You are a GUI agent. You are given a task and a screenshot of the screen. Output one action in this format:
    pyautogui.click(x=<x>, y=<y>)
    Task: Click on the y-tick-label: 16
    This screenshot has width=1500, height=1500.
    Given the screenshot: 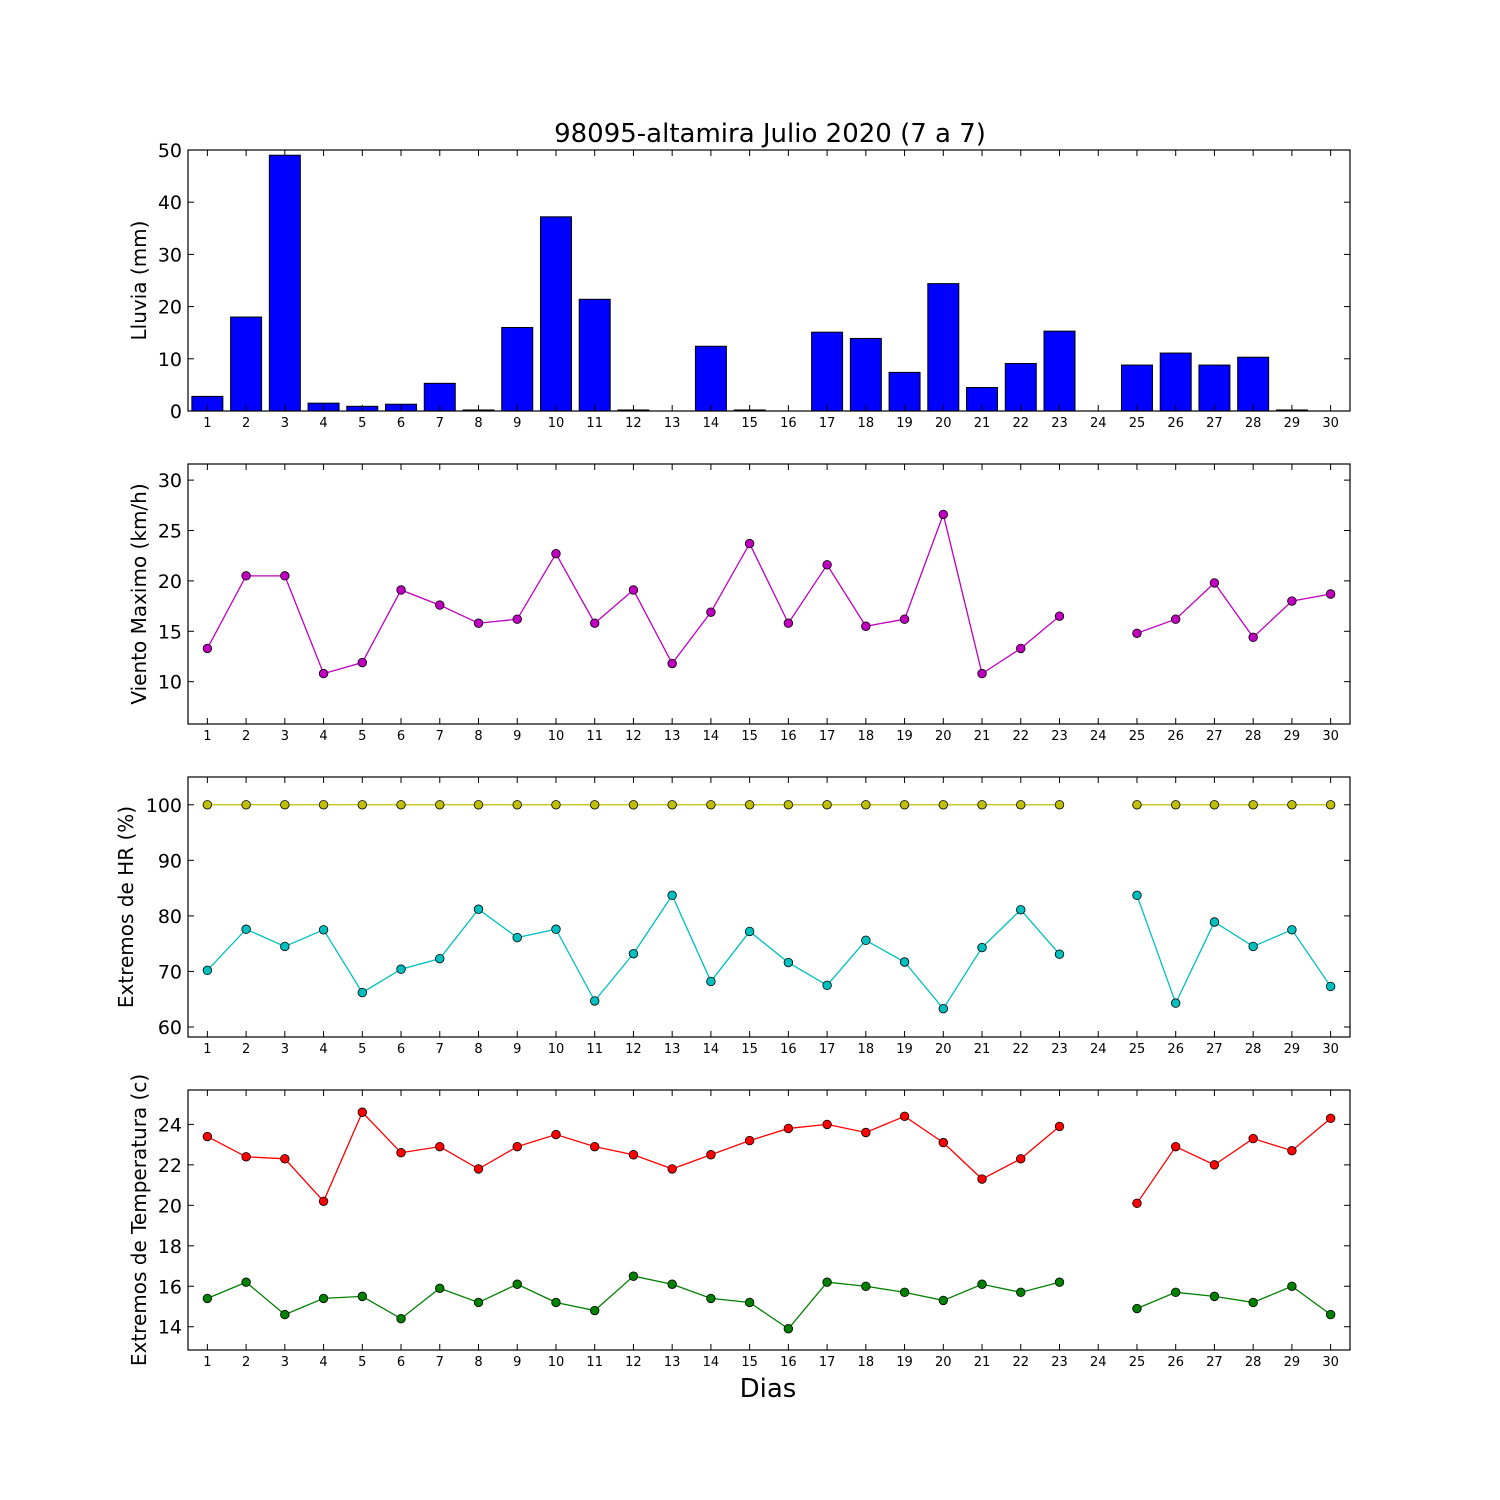 What is the action you would take?
    pyautogui.click(x=170, y=1287)
    